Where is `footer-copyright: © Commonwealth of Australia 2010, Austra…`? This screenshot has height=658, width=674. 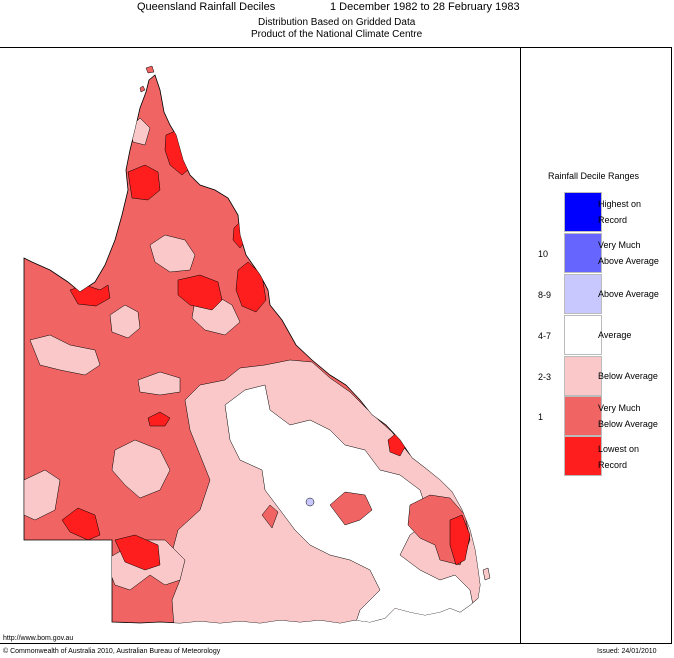
footer-copyright: © Commonwealth of Australia 2010, Austra… is located at coordinates (112, 651).